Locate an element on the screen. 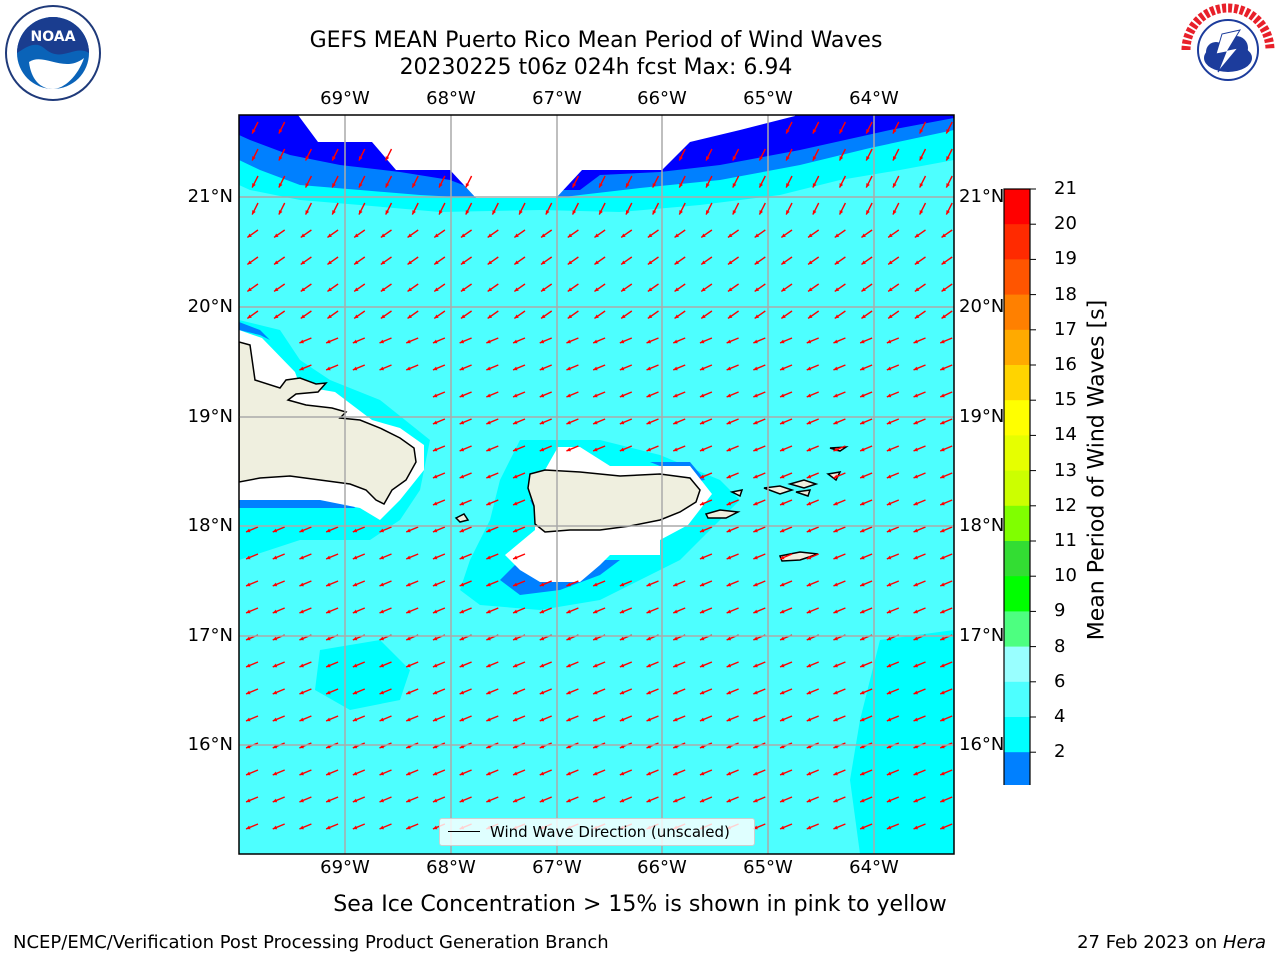 Image resolution: width=1280 pixels, height=960 pixels. map-legend: Wind Wave Direction (unscaled) is located at coordinates (597, 832).